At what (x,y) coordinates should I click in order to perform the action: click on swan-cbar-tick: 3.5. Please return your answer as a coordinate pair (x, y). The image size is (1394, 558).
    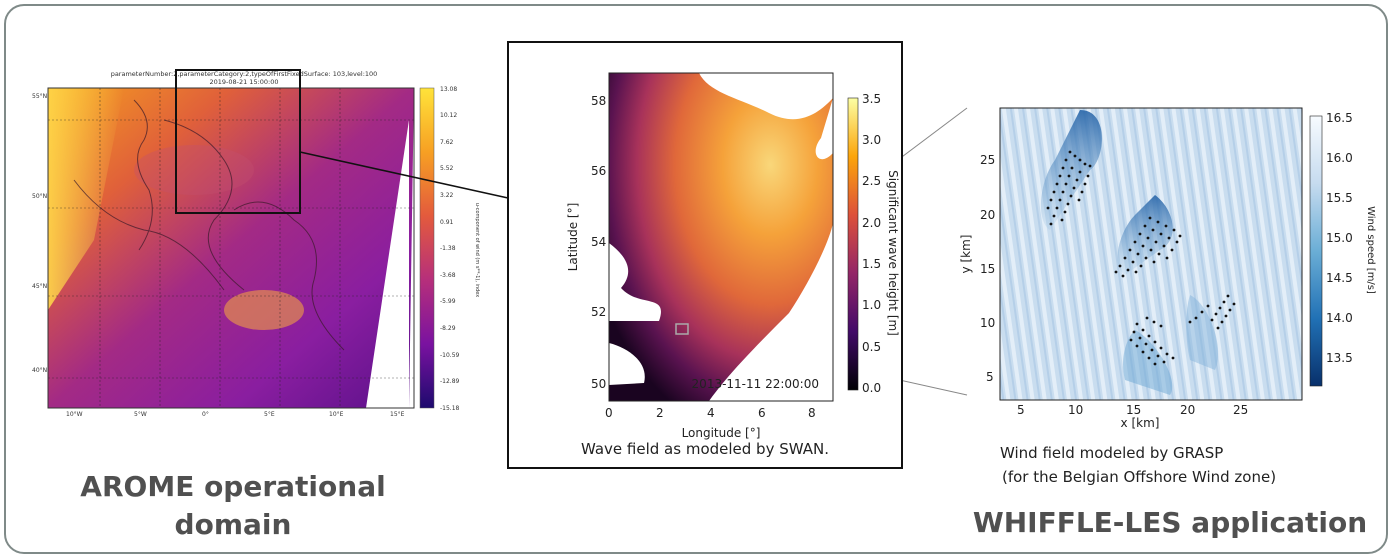
    Looking at the image, I should click on (871, 99).